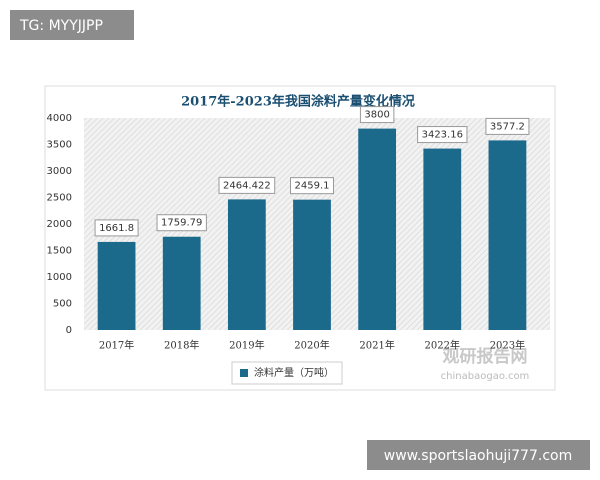  What do you see at coordinates (485, 356) in the screenshot?
I see `watermark-name: 观研报告网` at bounding box center [485, 356].